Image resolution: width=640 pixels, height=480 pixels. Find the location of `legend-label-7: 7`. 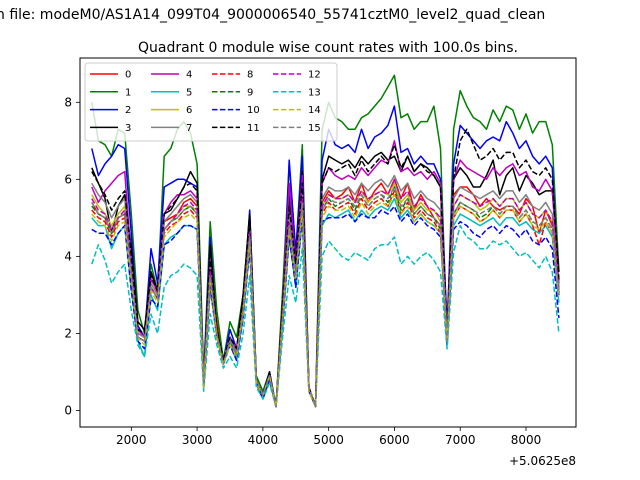

legend-label-7: 7 is located at coordinates (189, 128).